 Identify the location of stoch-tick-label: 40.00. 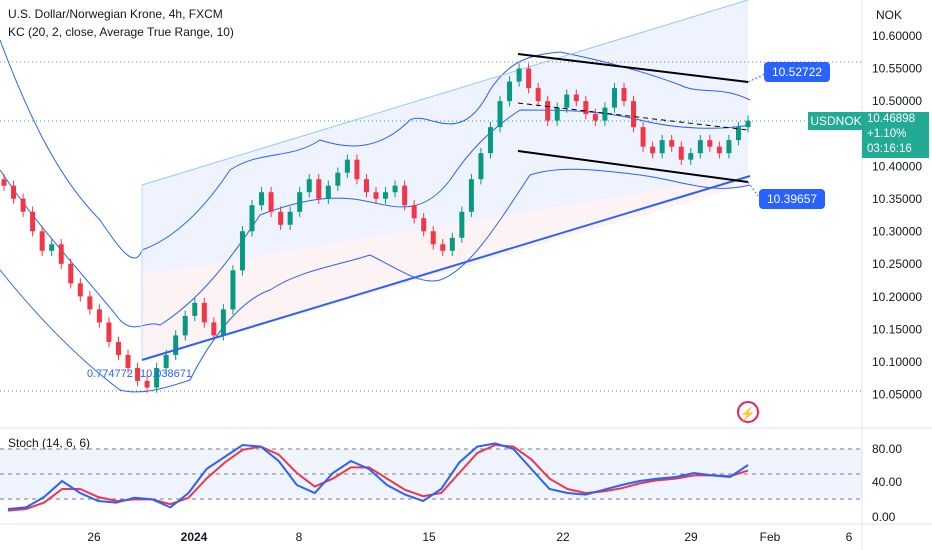
(887, 482).